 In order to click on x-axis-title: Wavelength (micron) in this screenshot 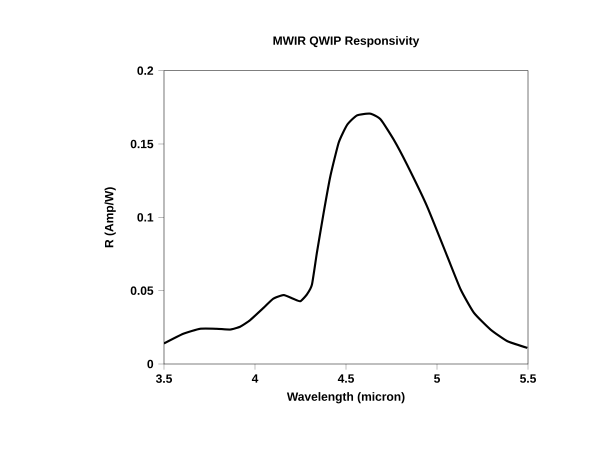, I will do `click(345, 398)`.